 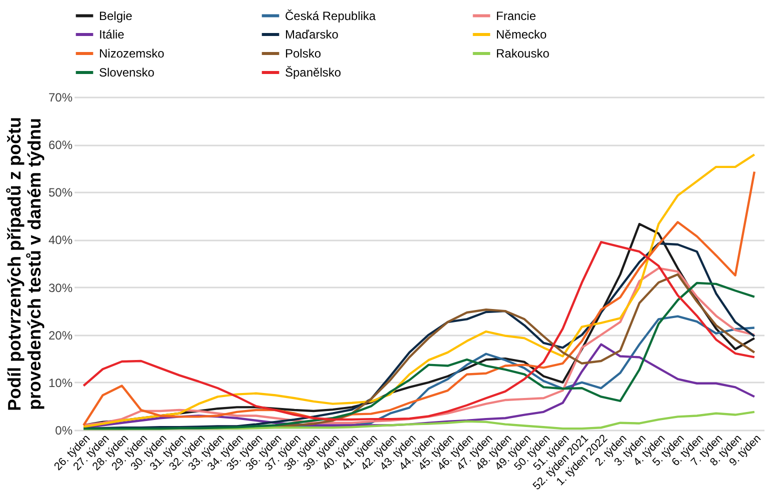 What do you see at coordinates (132, 53) in the screenshot?
I see `legend-label: Nizozemsko` at bounding box center [132, 53].